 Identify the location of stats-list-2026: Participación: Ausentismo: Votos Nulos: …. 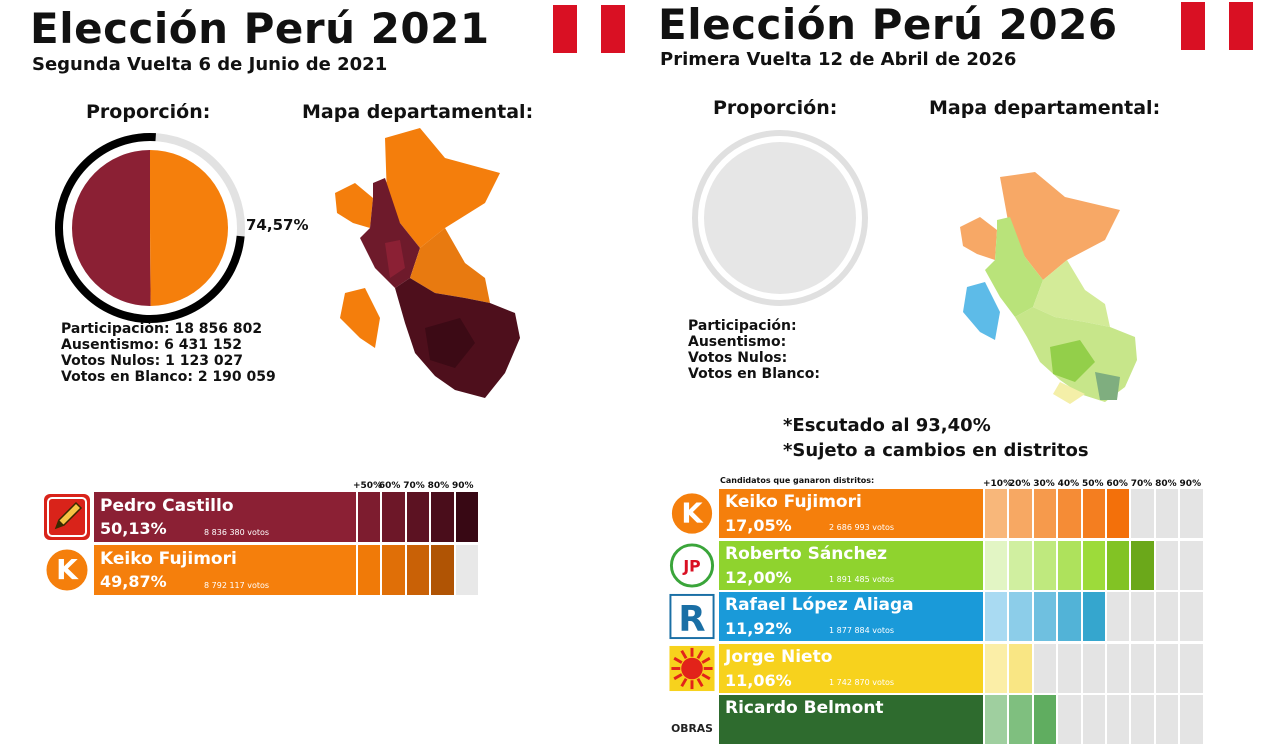
(754, 350).